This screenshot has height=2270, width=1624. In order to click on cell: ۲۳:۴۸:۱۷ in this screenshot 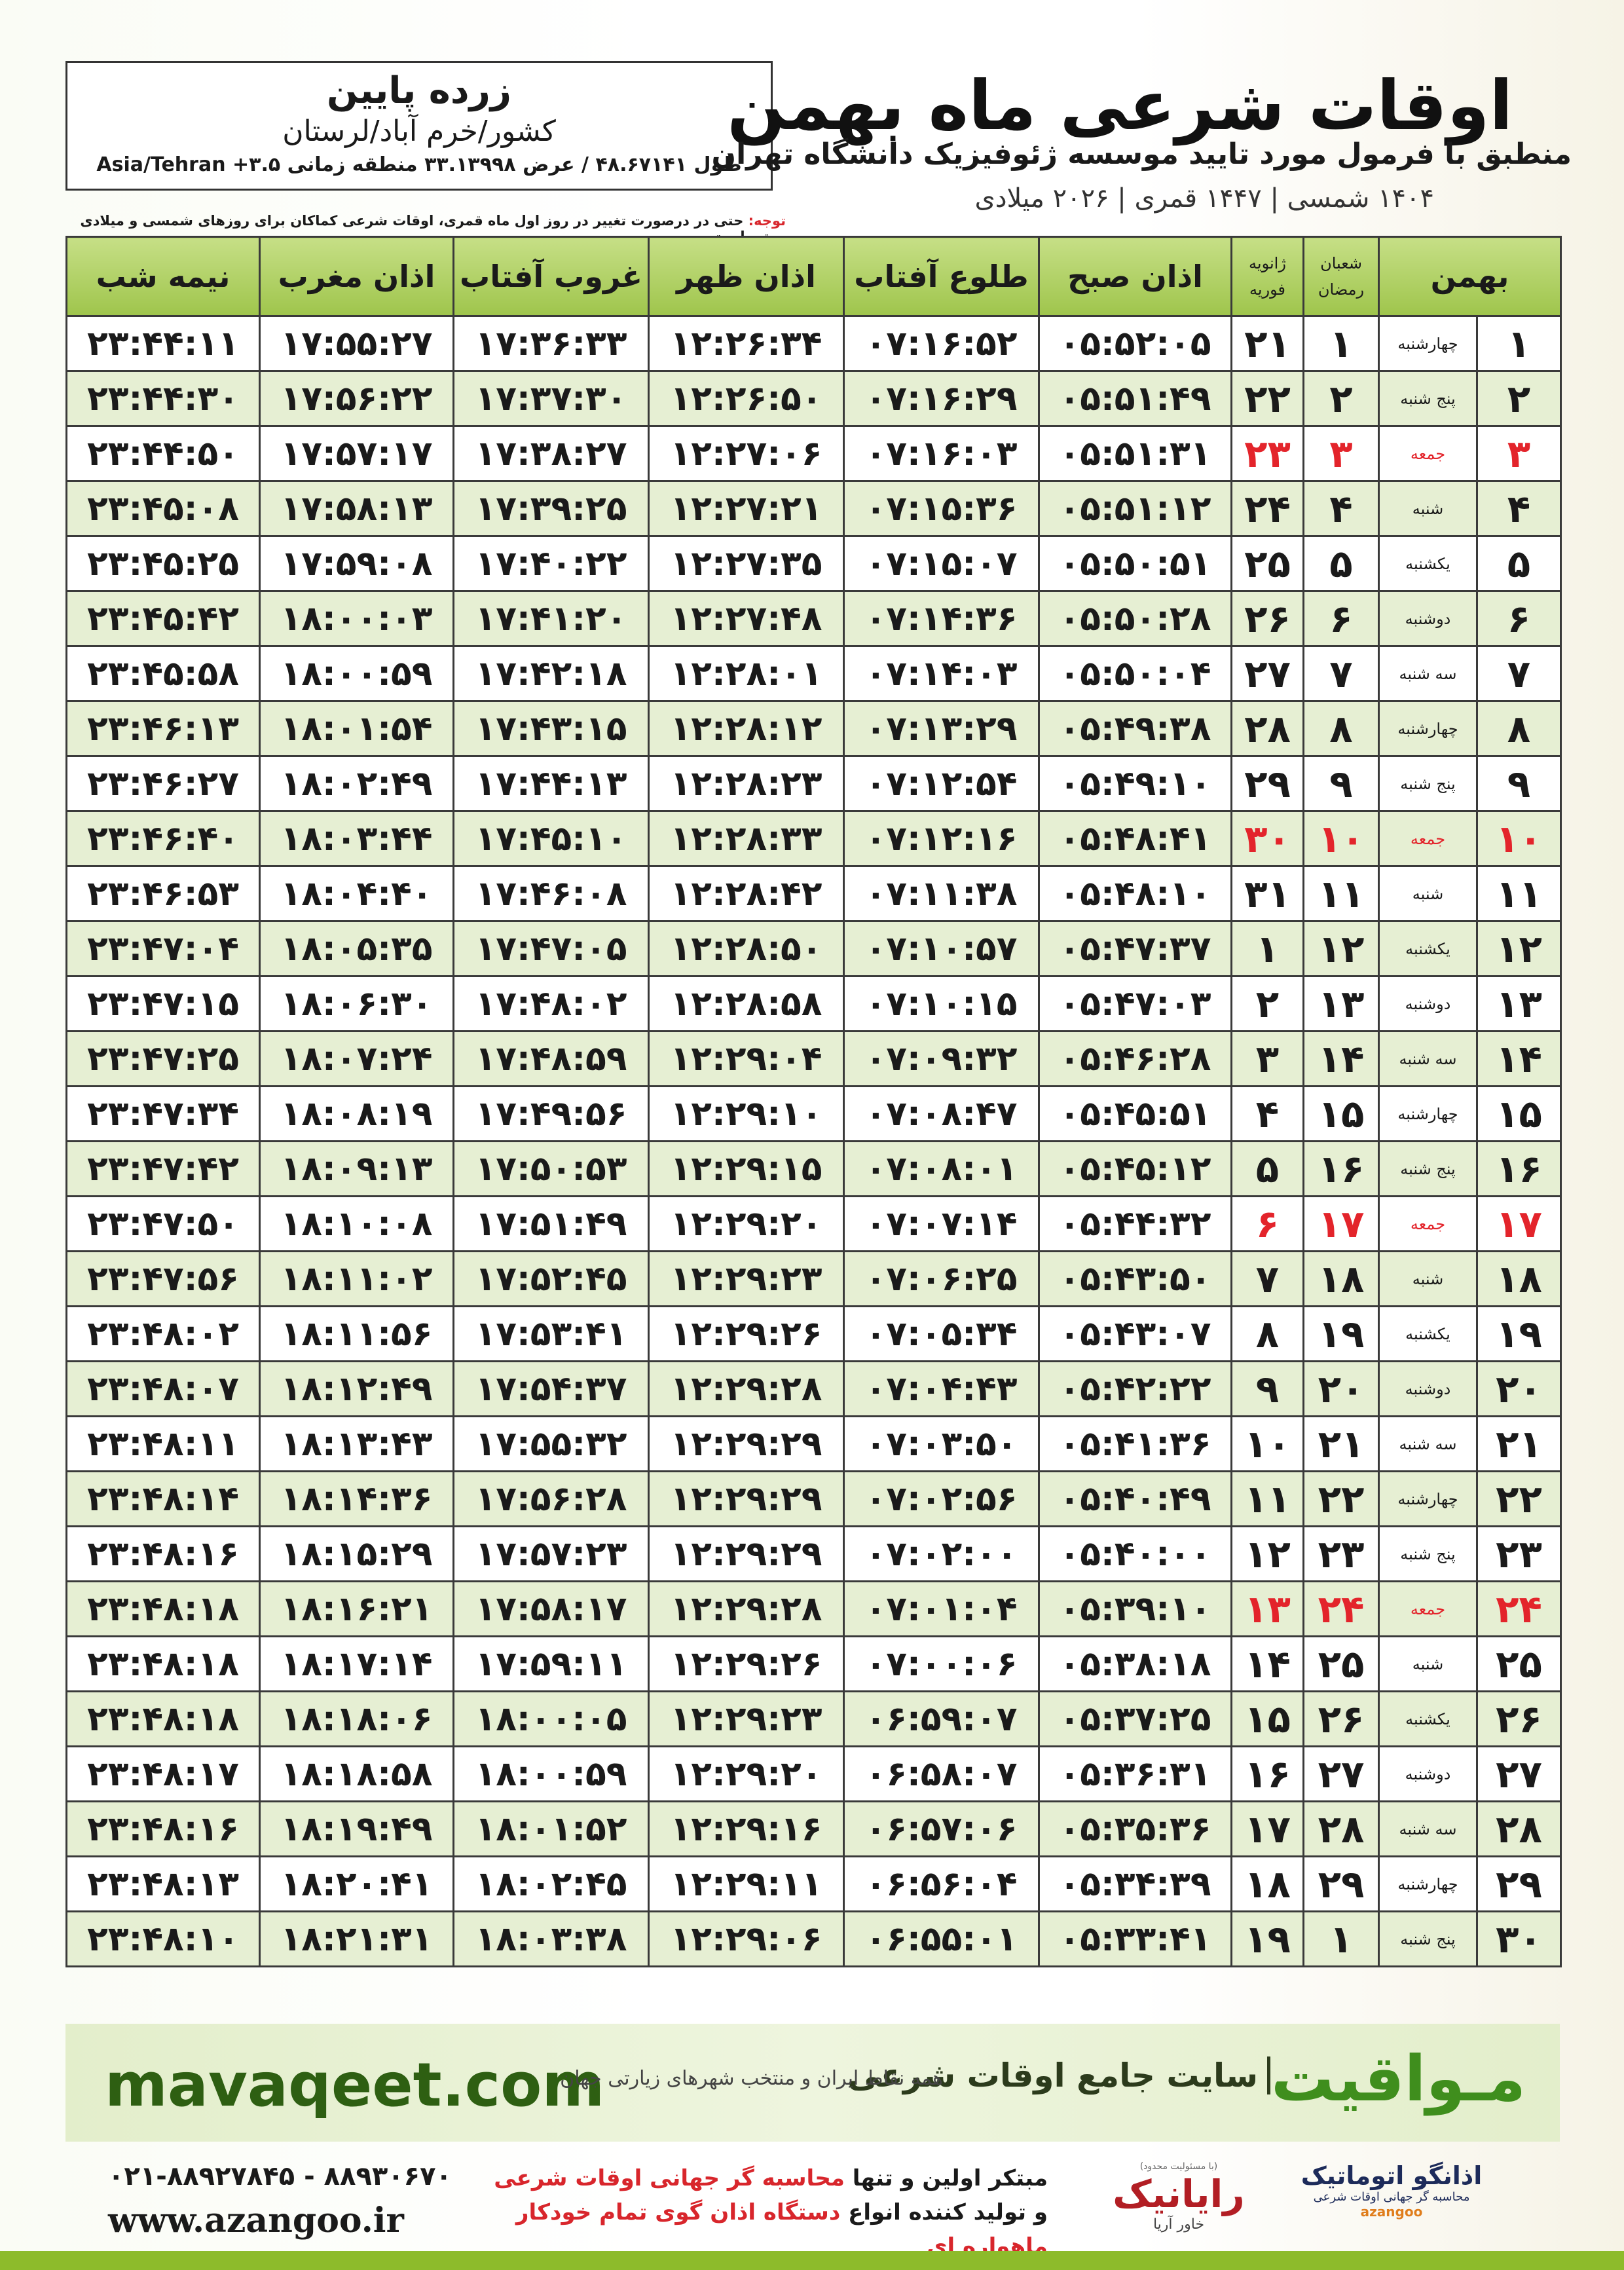, I will do `click(163, 1773)`.